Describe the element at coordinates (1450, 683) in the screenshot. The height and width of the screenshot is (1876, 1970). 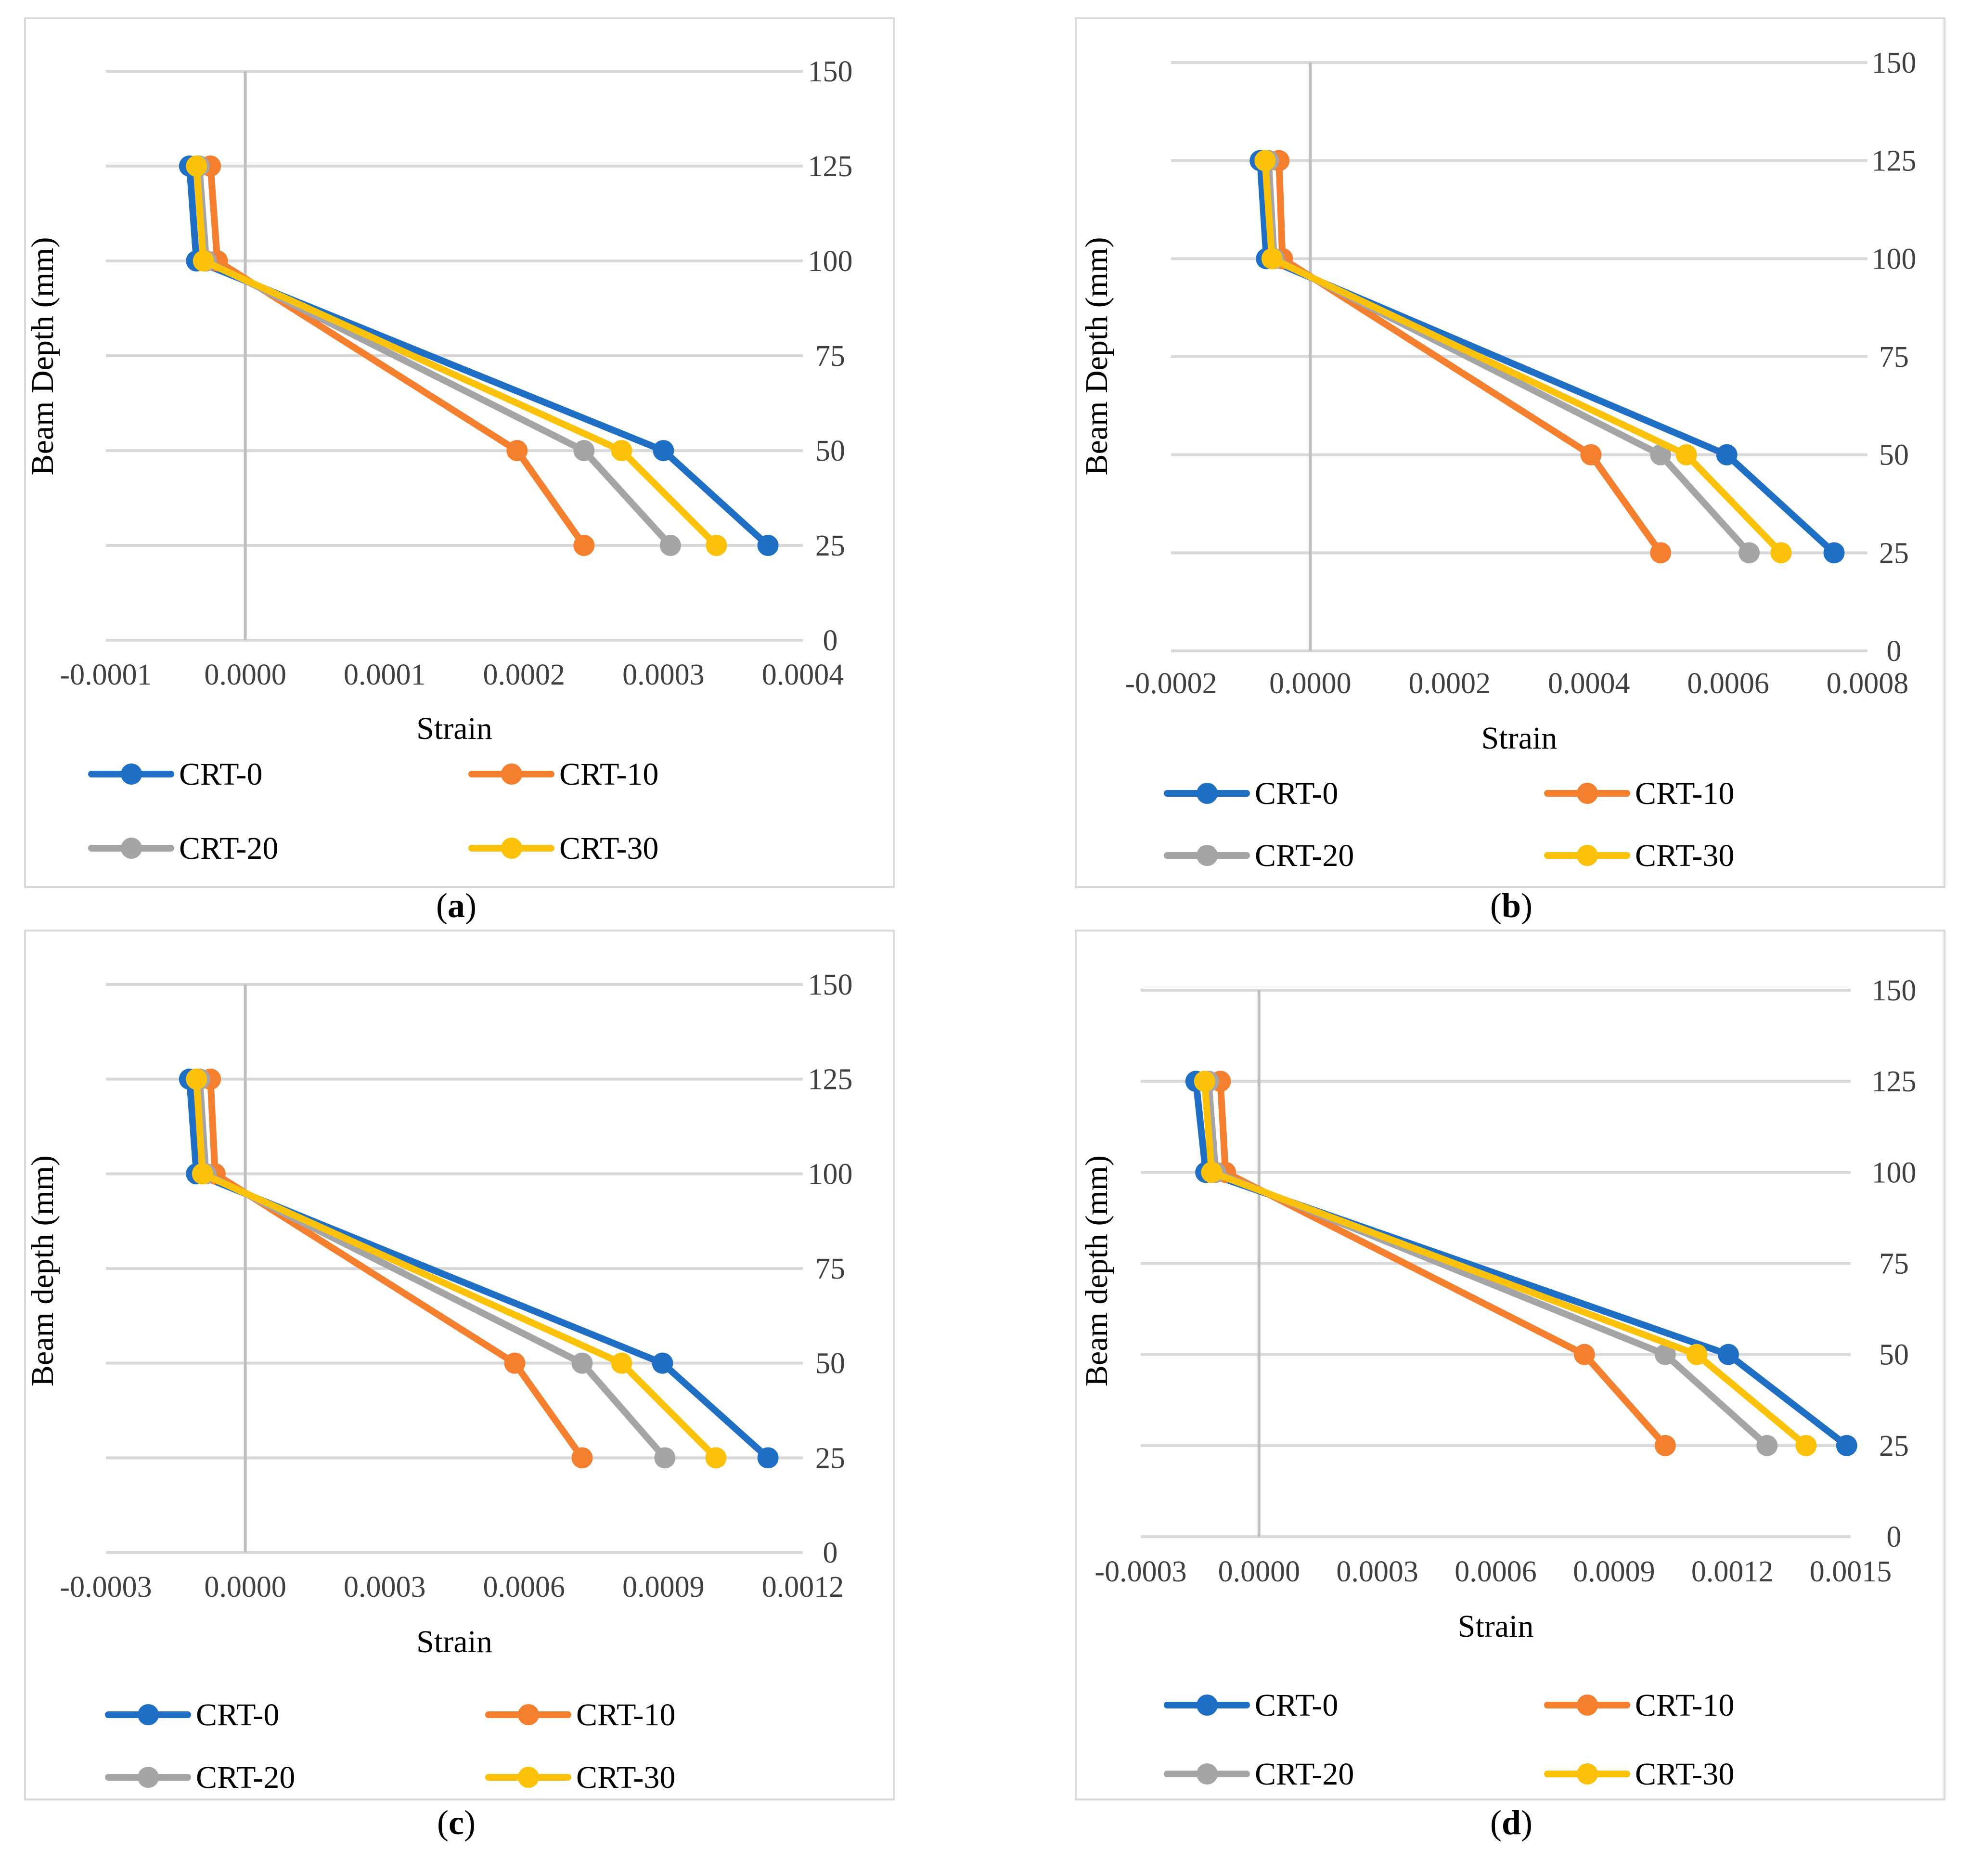
I see `x-tick-label: 0.0002` at that location.